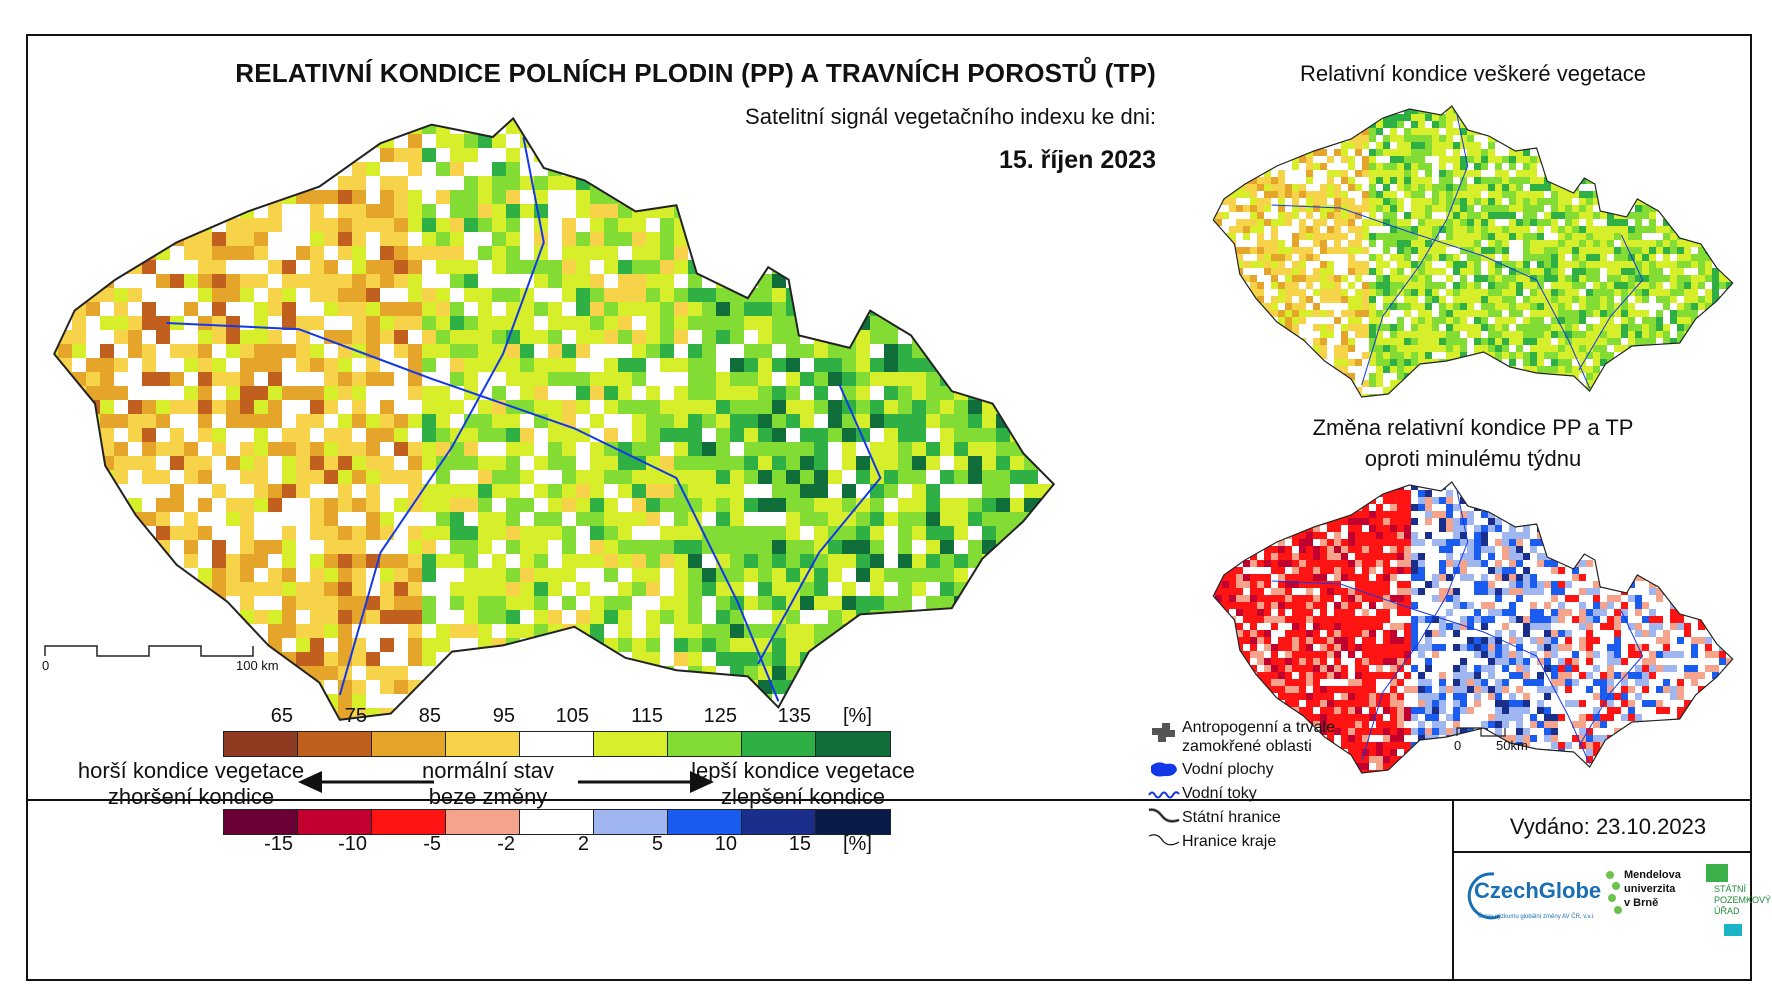  Describe the element at coordinates (646, 782) in the screenshot. I see `arrow-right-icon` at that location.